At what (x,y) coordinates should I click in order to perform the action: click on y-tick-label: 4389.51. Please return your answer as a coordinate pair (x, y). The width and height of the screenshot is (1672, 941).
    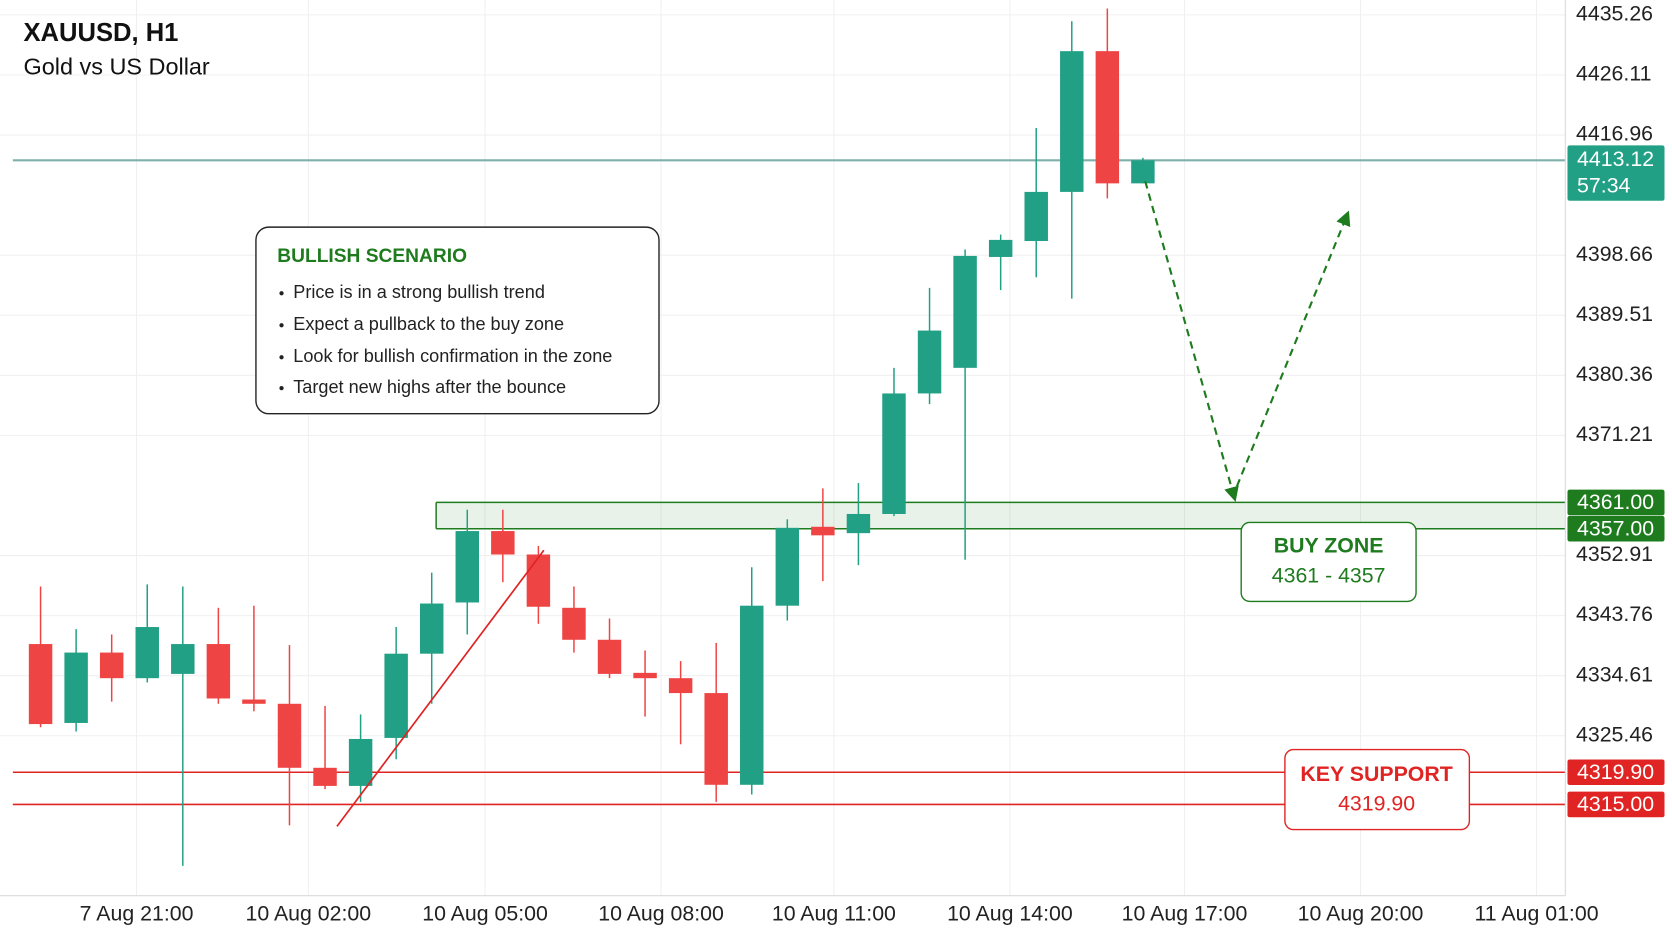
    Looking at the image, I should click on (1614, 314).